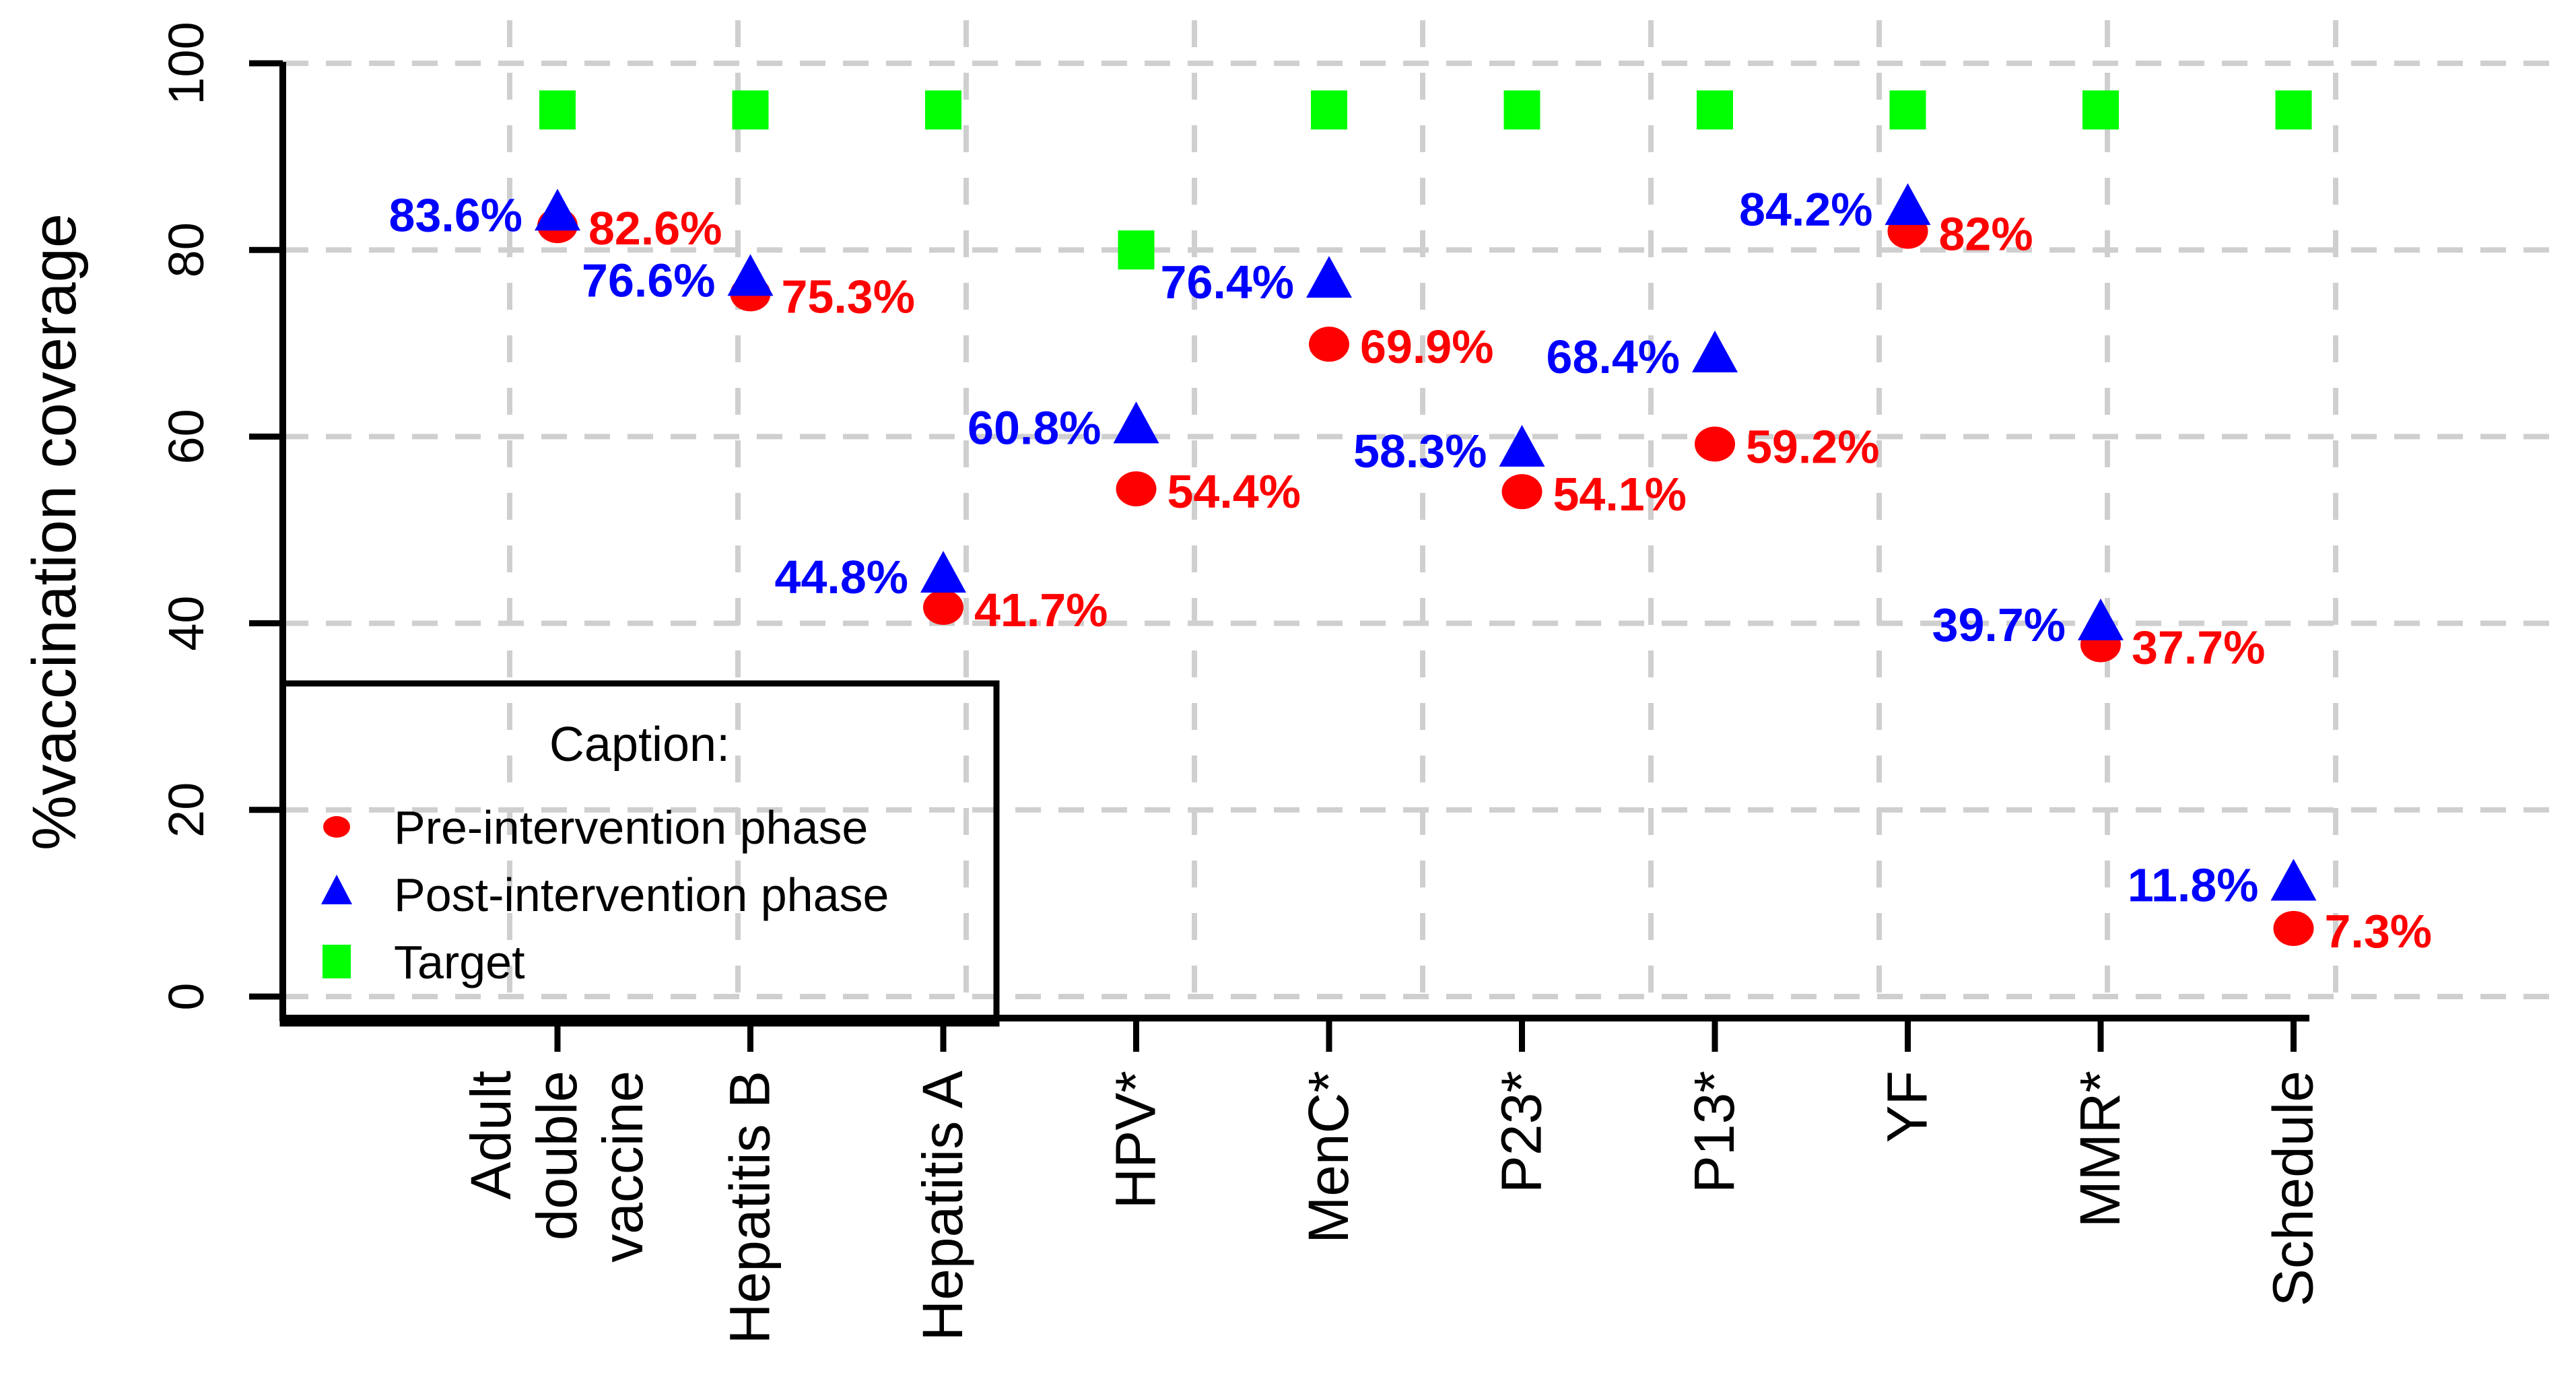 This screenshot has width=2576, height=1377. I want to click on x-tick-label: MMR*, so click(2100, 1149).